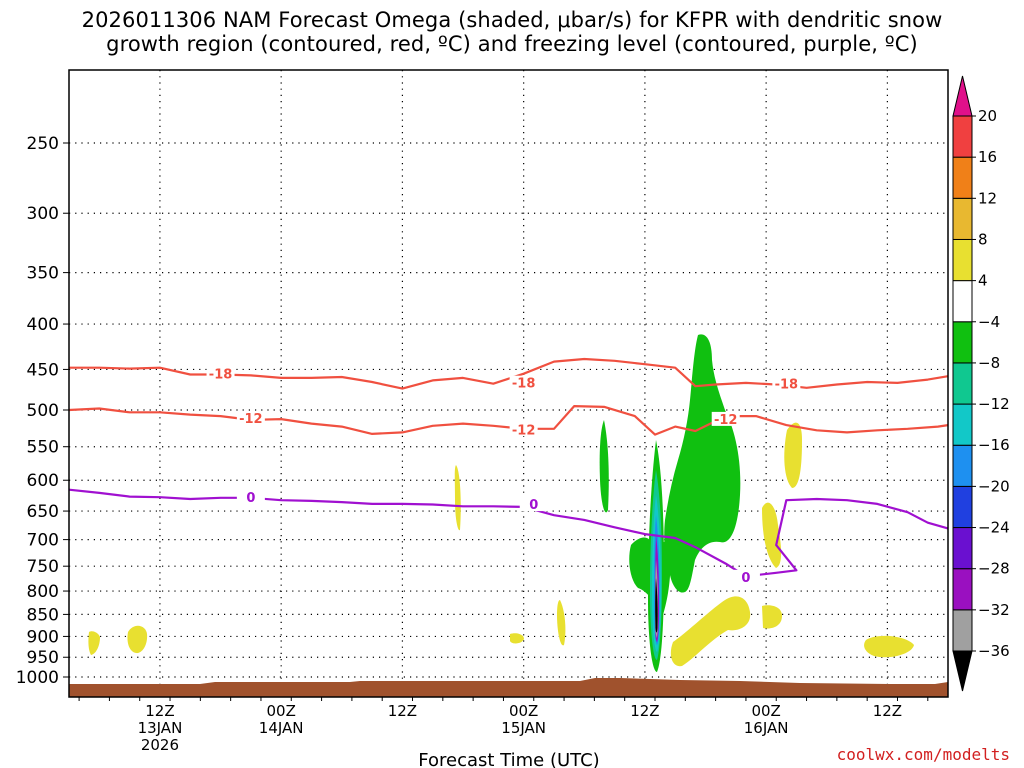 The width and height of the screenshot is (1024, 768). I want to click on y-tick-label: 600, so click(43, 481).